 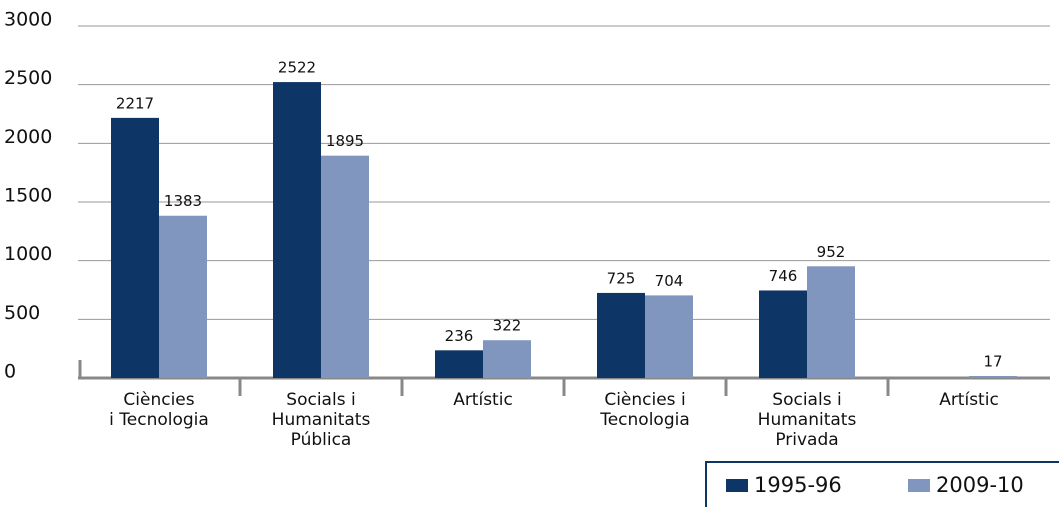 I want to click on data-label: 1895, so click(x=345, y=141).